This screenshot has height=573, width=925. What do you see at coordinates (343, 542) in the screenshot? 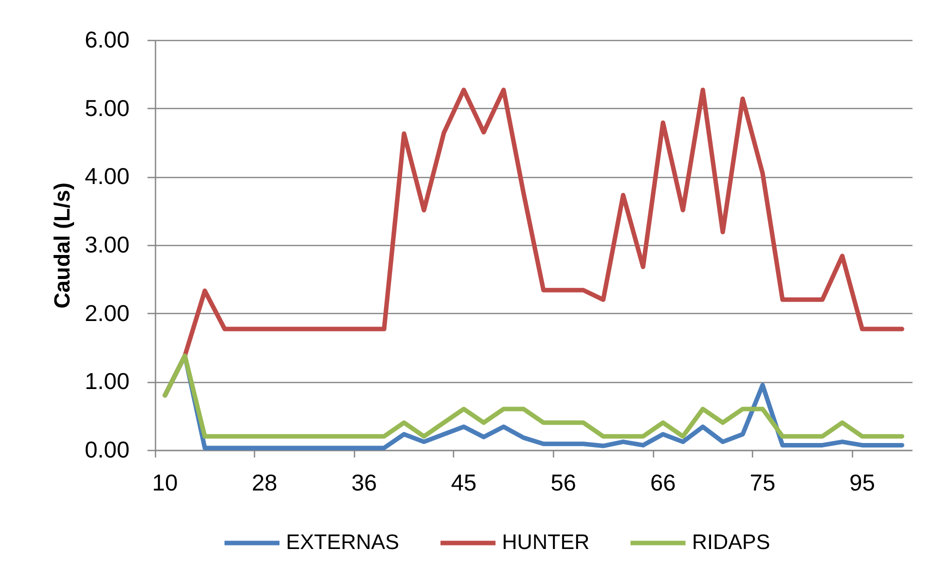
I see `legend-label: EXTERNAS` at bounding box center [343, 542].